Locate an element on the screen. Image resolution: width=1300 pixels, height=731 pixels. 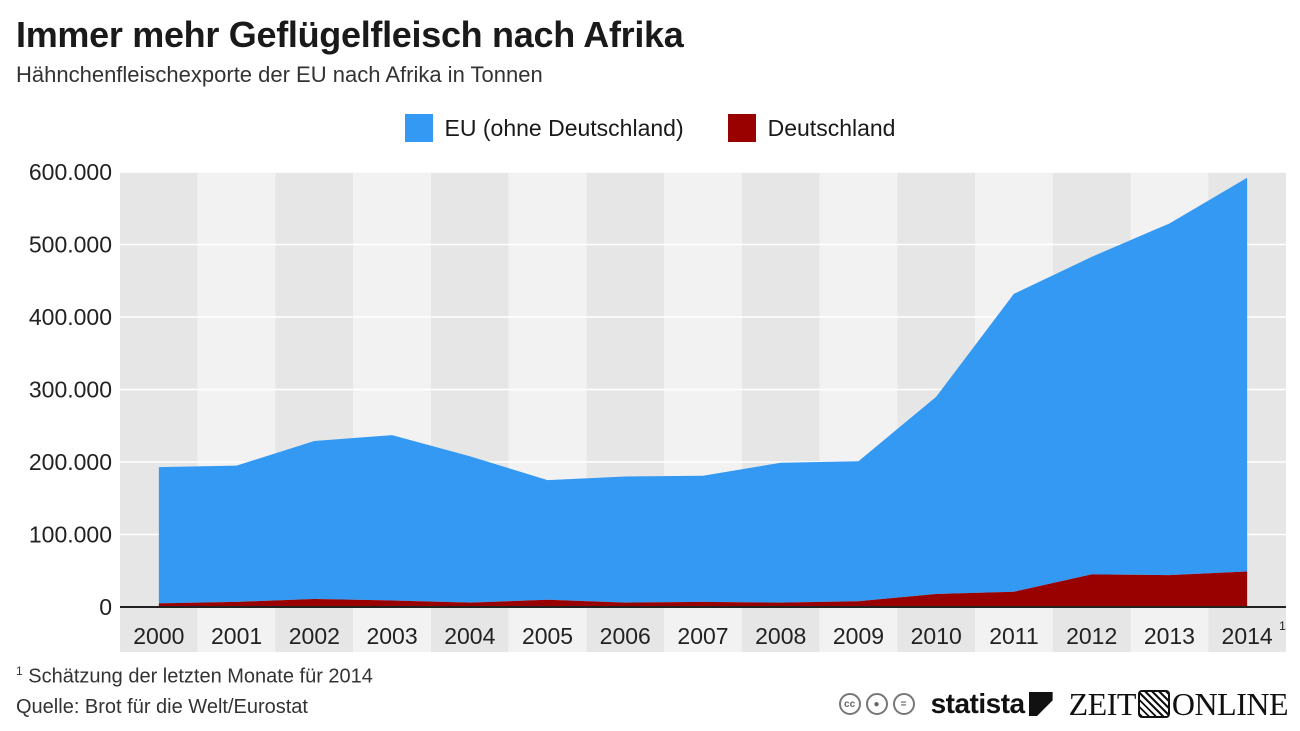
y-tick-label: 400.000 is located at coordinates (70, 317).